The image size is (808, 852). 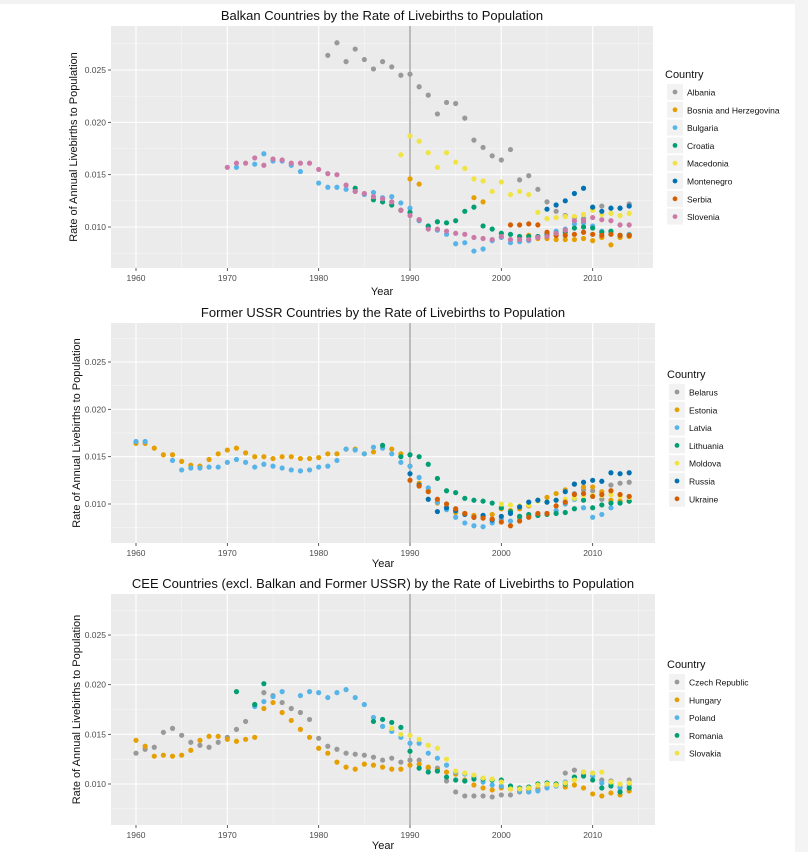 What do you see at coordinates (701, 146) in the screenshot?
I see `legend-label: Croatia` at bounding box center [701, 146].